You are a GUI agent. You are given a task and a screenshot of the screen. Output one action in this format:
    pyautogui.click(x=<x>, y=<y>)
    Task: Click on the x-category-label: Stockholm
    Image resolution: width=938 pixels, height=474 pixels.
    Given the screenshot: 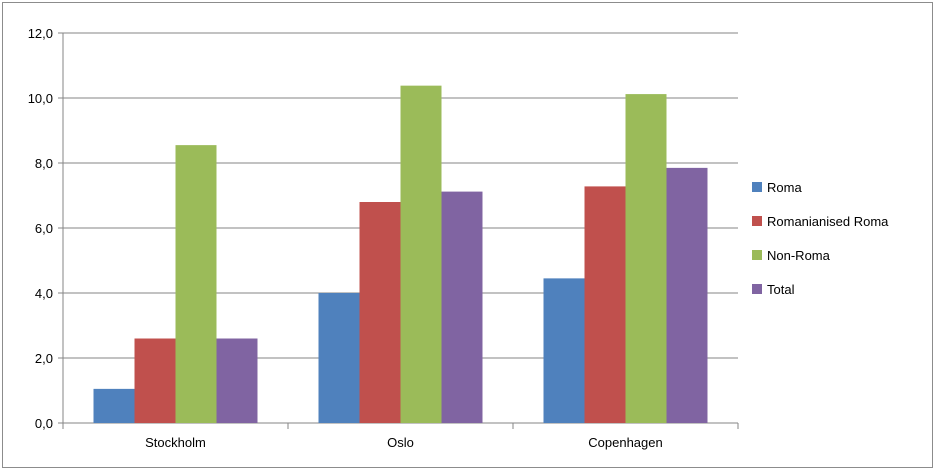 What is the action you would take?
    pyautogui.click(x=175, y=442)
    